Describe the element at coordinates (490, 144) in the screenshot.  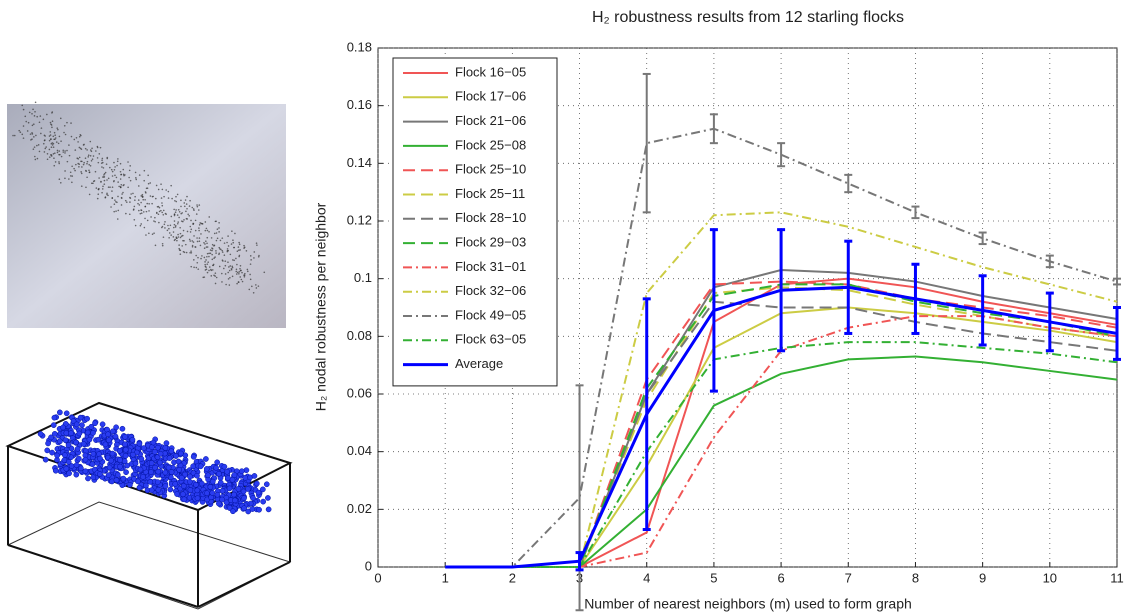
I see `legend-label: Flock 25−08` at that location.